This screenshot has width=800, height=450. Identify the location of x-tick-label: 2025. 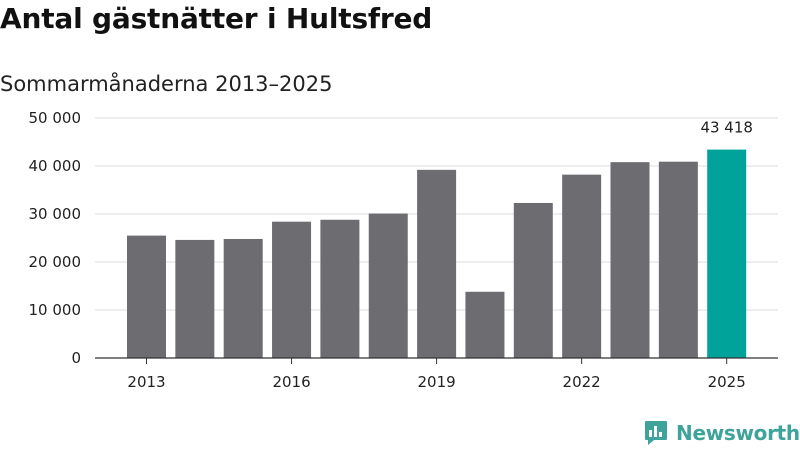
(727, 382).